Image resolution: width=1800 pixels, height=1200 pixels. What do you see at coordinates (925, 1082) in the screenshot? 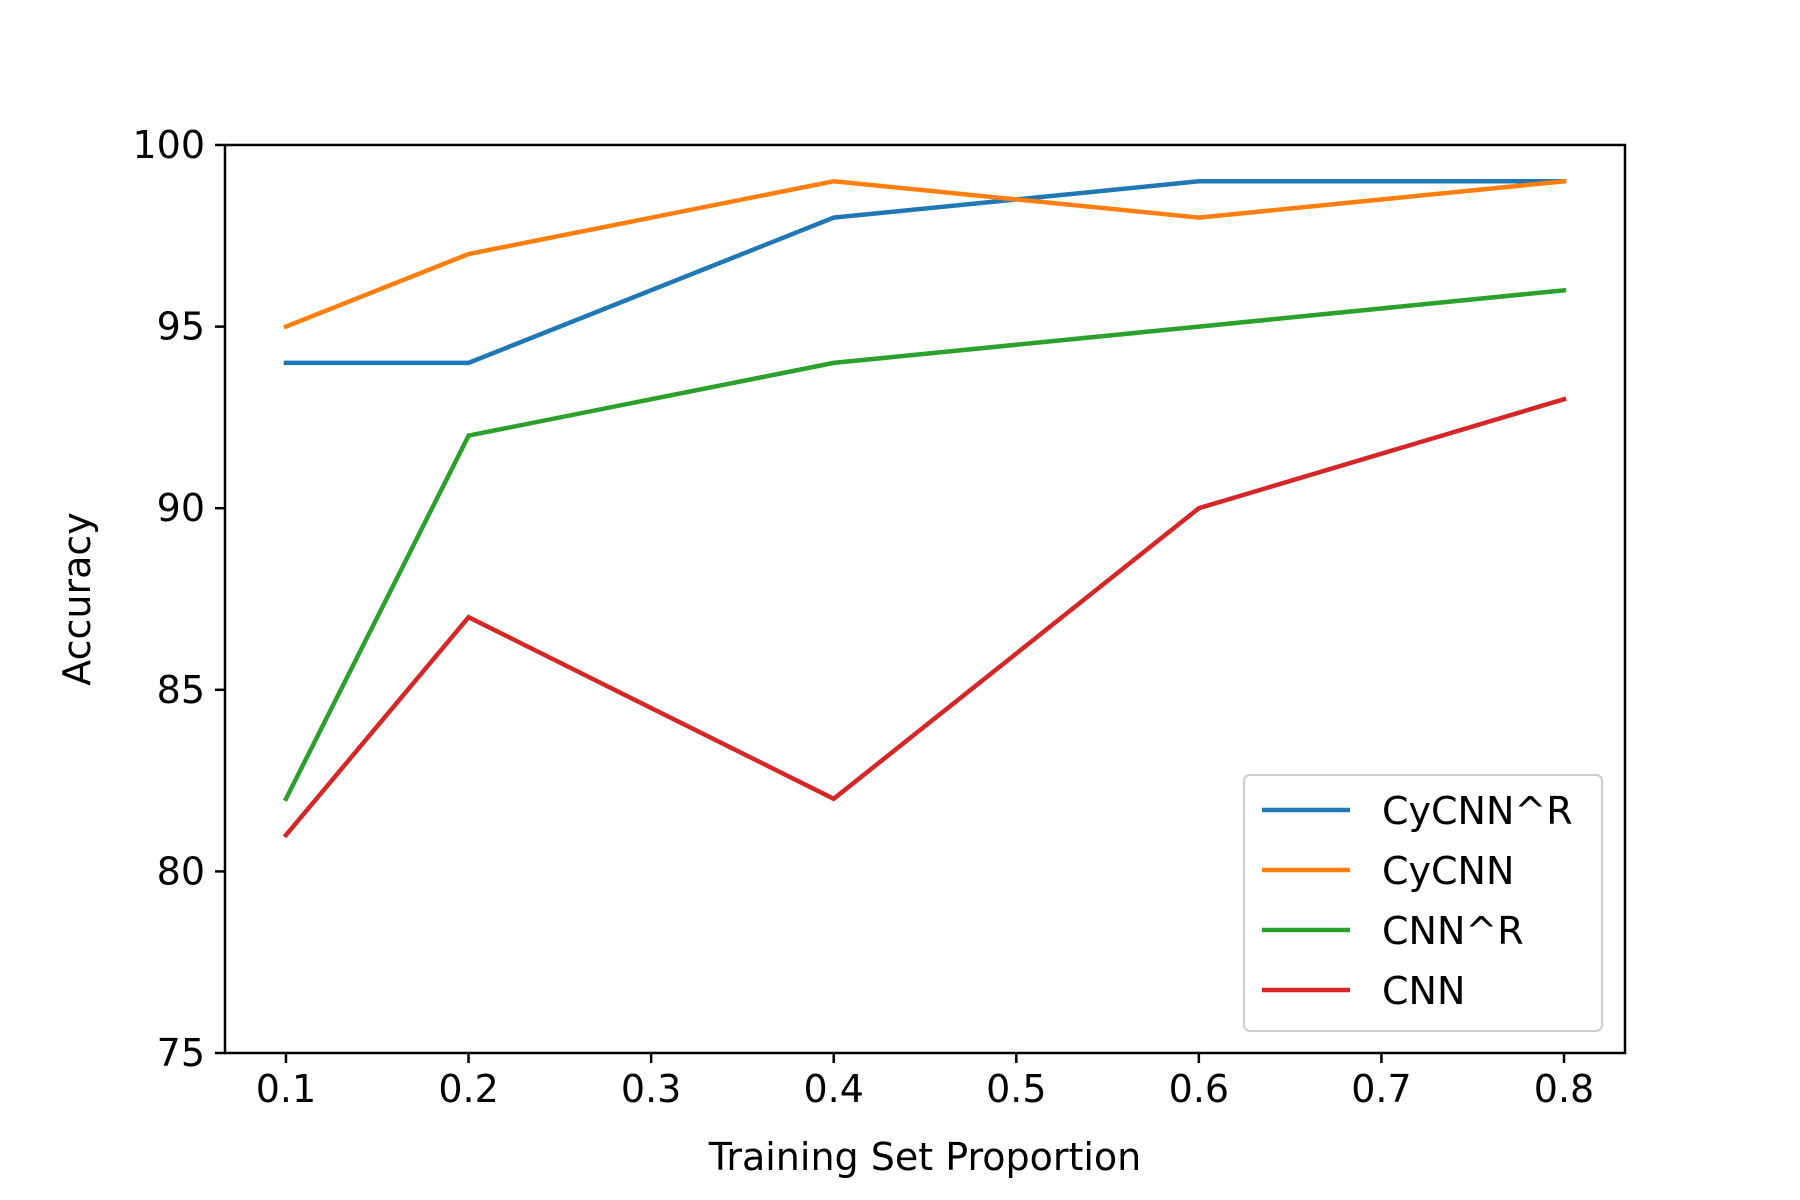
I see `x-axis: 0.1 0.2 0.3 0.4 0.5 0.6 0.7 0.8` at bounding box center [925, 1082].